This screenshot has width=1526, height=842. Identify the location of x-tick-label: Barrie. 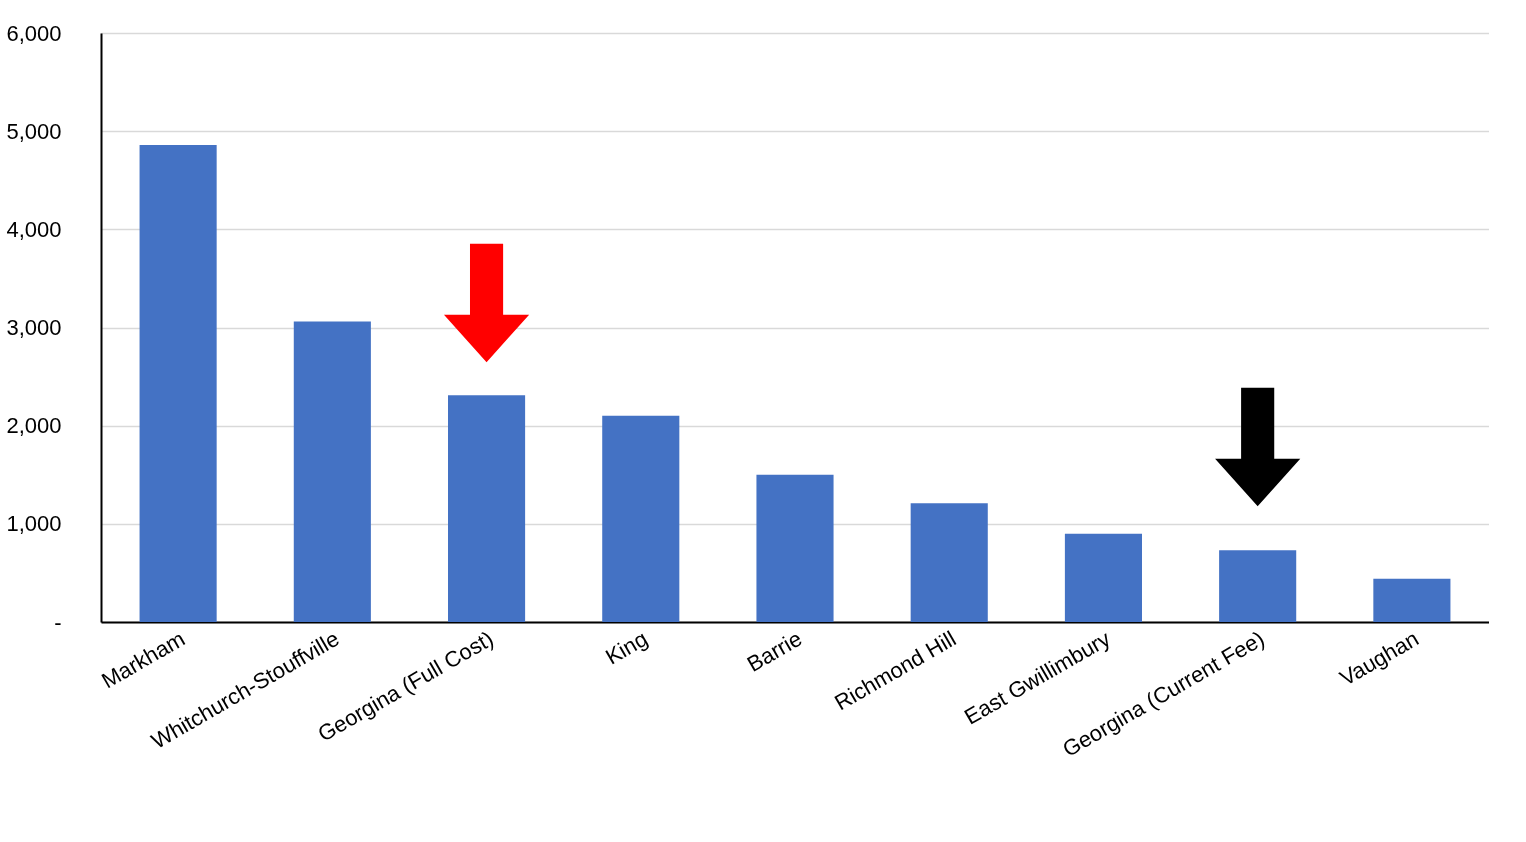
(774, 651).